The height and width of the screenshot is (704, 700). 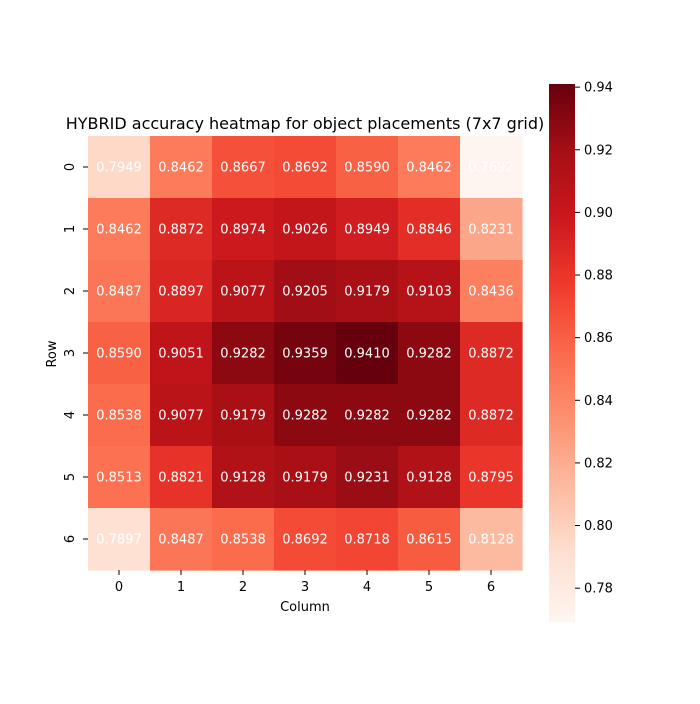 I want to click on heatmap-cell-r0-c6, so click(x=491, y=167).